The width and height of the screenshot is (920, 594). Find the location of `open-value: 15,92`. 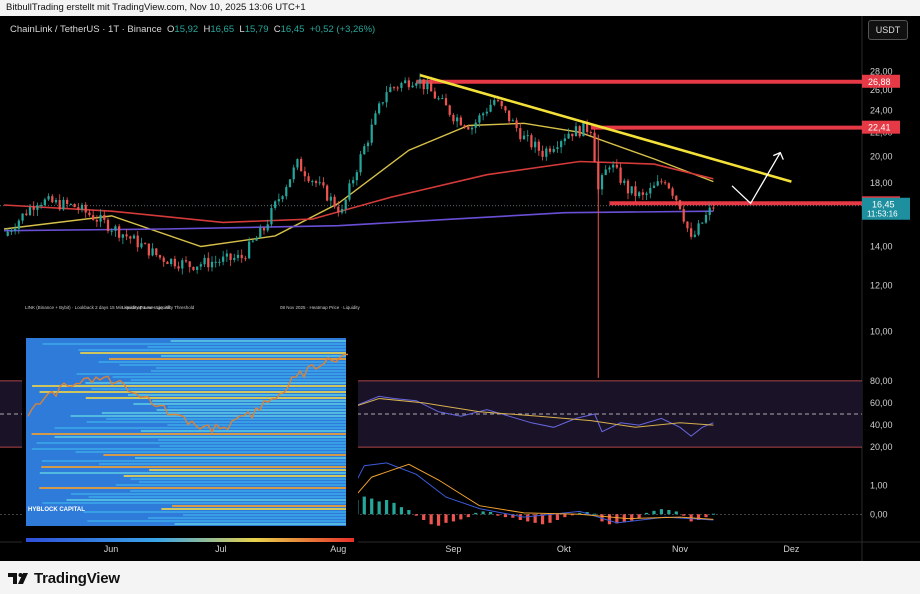

open-value: 15,92 is located at coordinates (186, 29).